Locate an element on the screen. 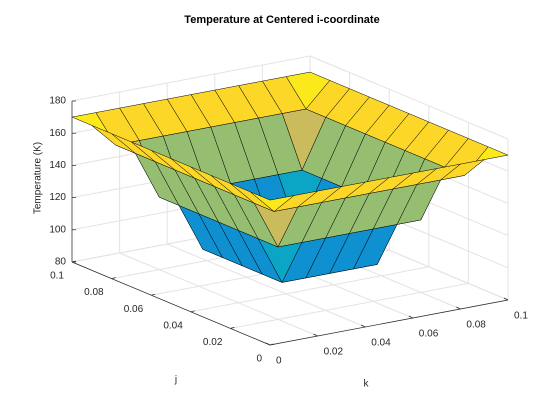  x-tick-label: 0 is located at coordinates (279, 361).